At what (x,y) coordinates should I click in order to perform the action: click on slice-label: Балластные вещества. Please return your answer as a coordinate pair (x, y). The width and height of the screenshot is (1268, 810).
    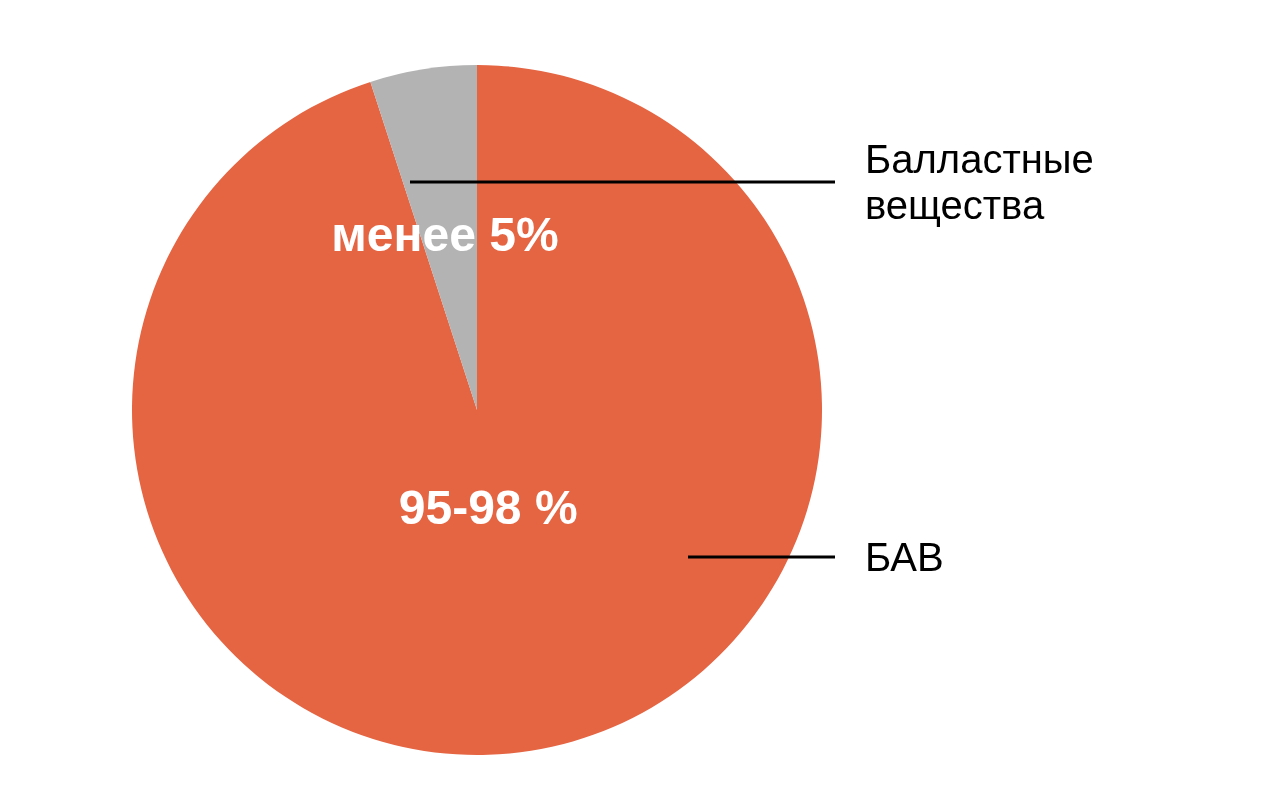
    Looking at the image, I should click on (979, 182).